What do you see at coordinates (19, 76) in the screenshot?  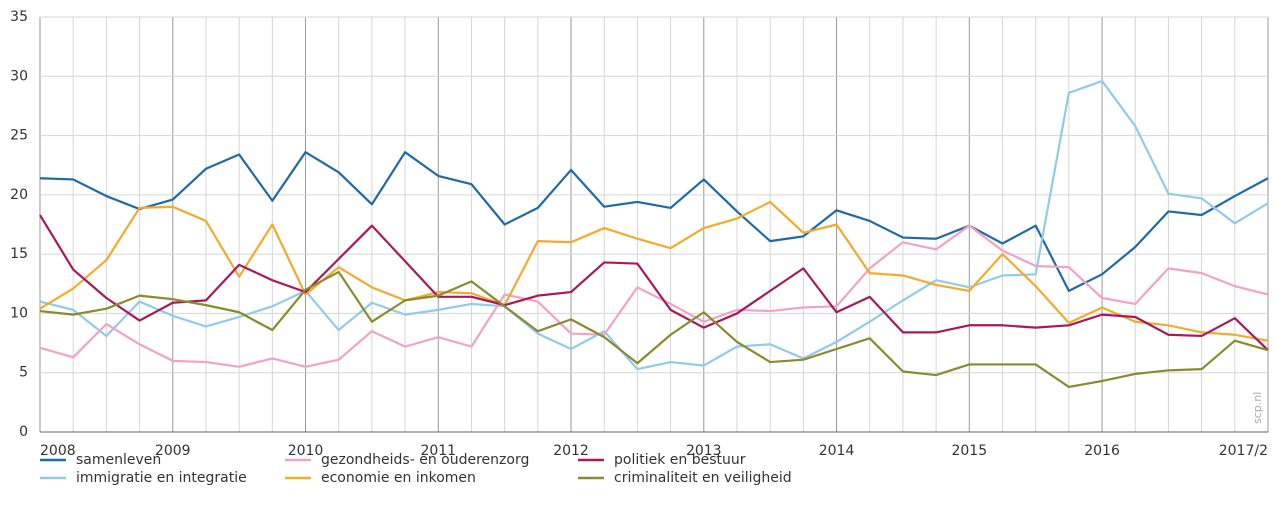 I see `y-tick-label: 30` at bounding box center [19, 76].